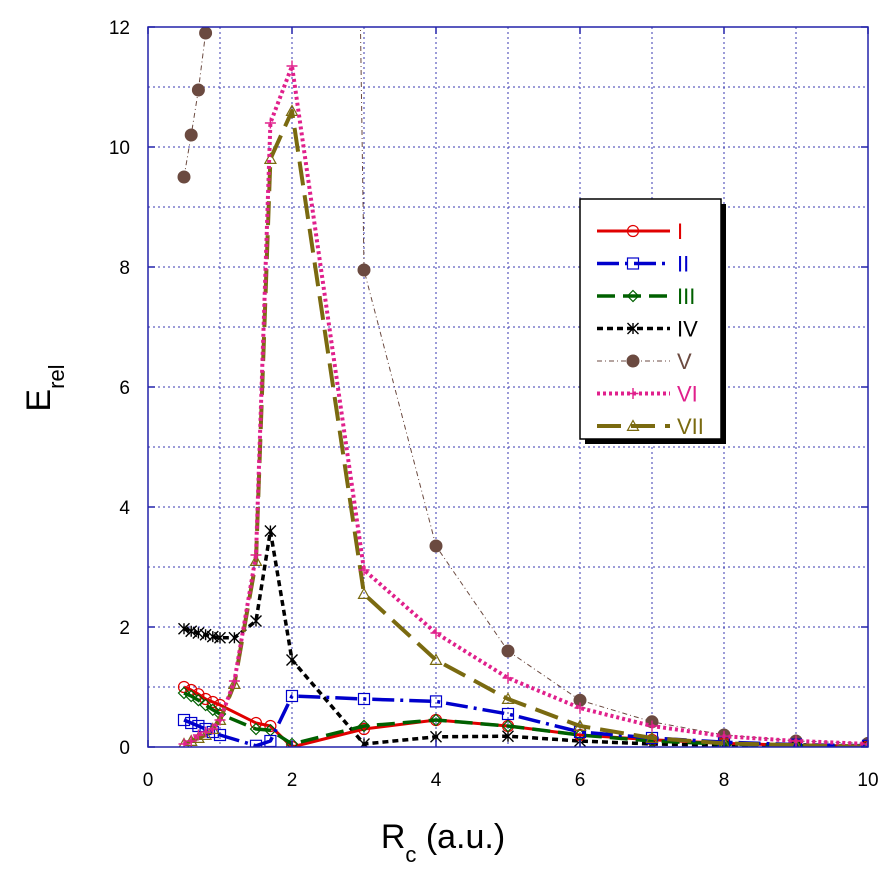  Describe the element at coordinates (436, 780) in the screenshot. I see `x-tick-label: 4` at that location.